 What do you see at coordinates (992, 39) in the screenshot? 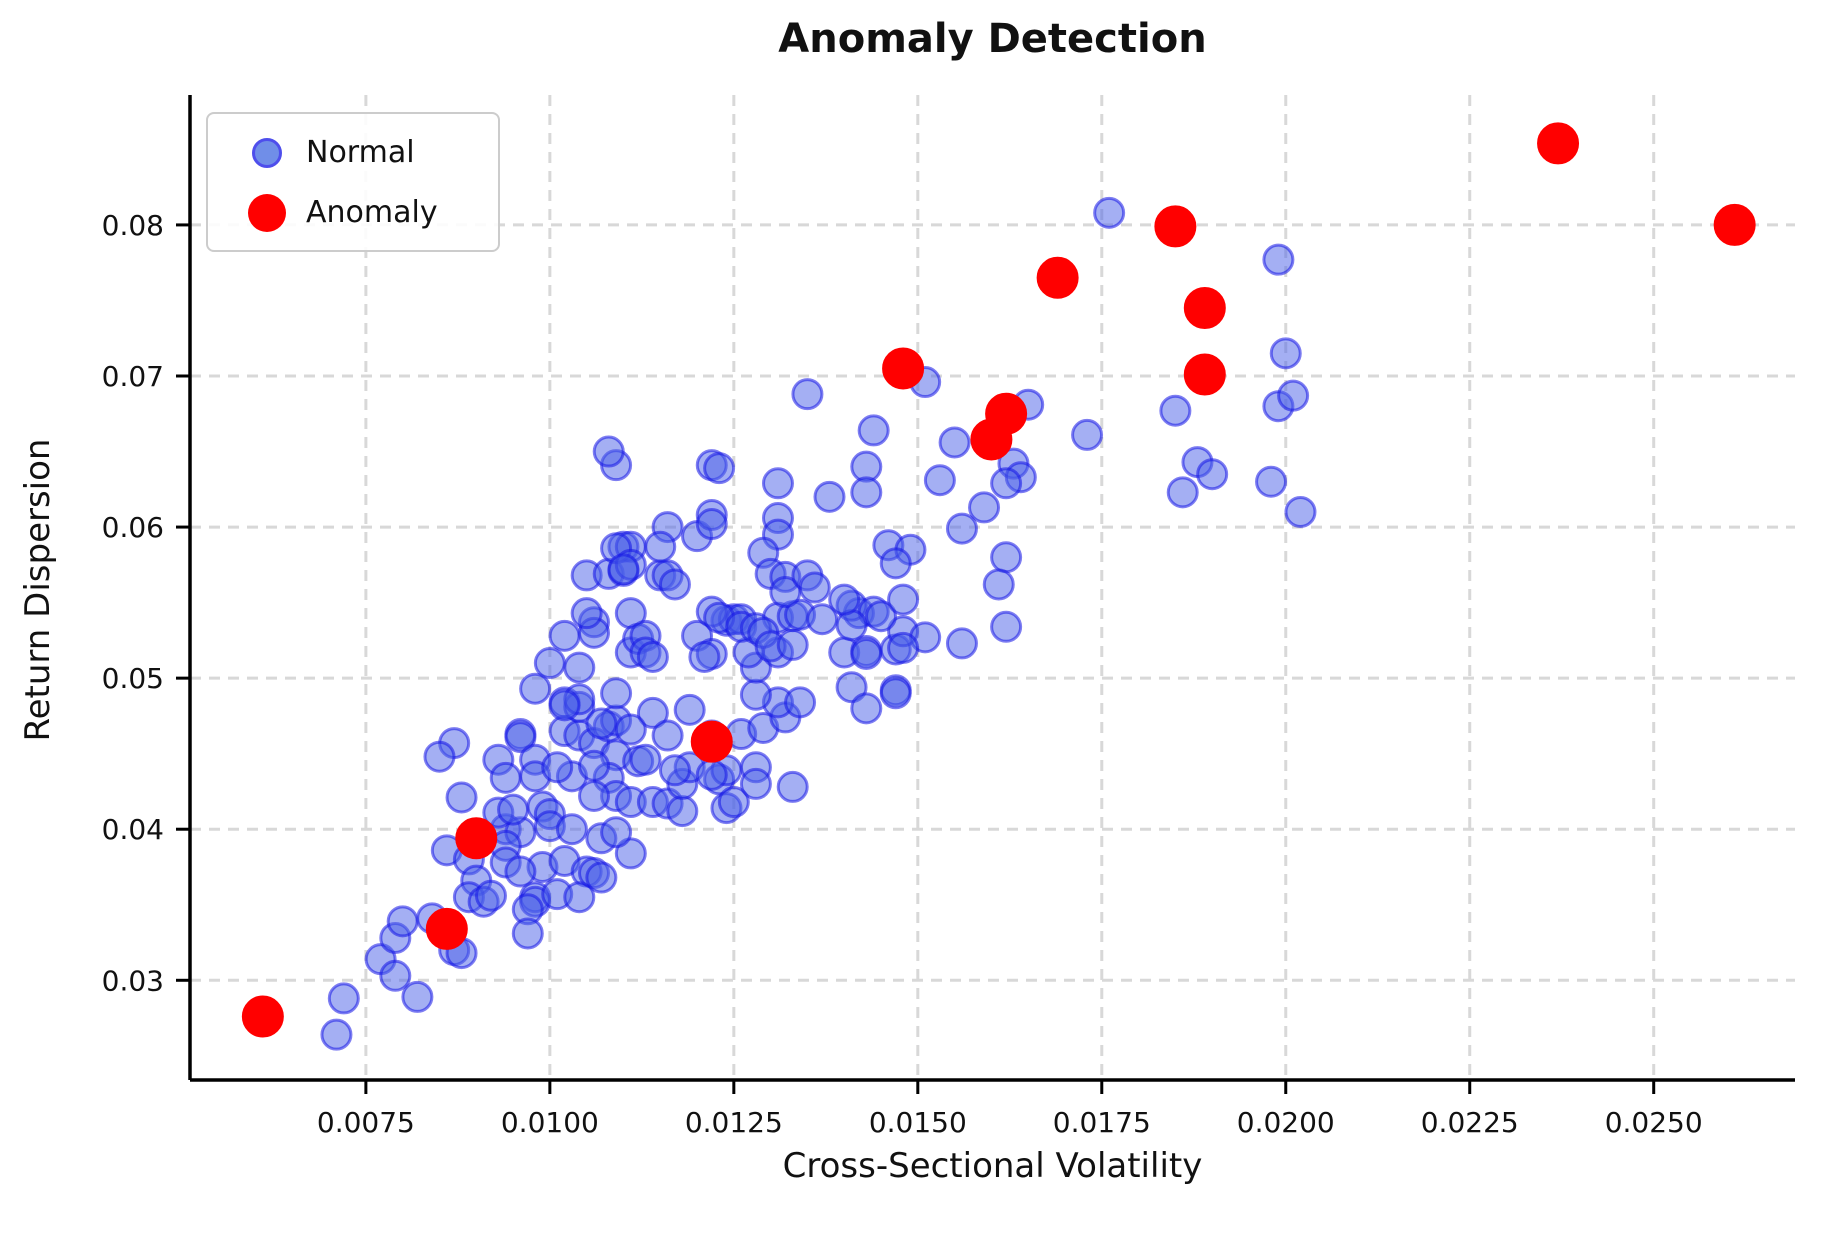
I see `chart-title: Anomaly Detection` at bounding box center [992, 39].